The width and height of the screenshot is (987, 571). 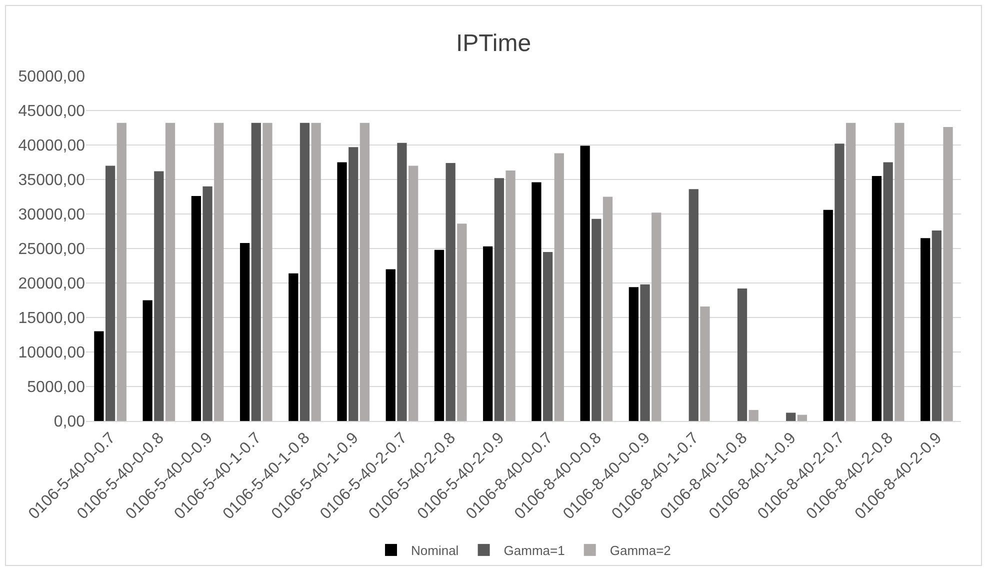 I want to click on chart-title: IPTime, so click(x=494, y=43).